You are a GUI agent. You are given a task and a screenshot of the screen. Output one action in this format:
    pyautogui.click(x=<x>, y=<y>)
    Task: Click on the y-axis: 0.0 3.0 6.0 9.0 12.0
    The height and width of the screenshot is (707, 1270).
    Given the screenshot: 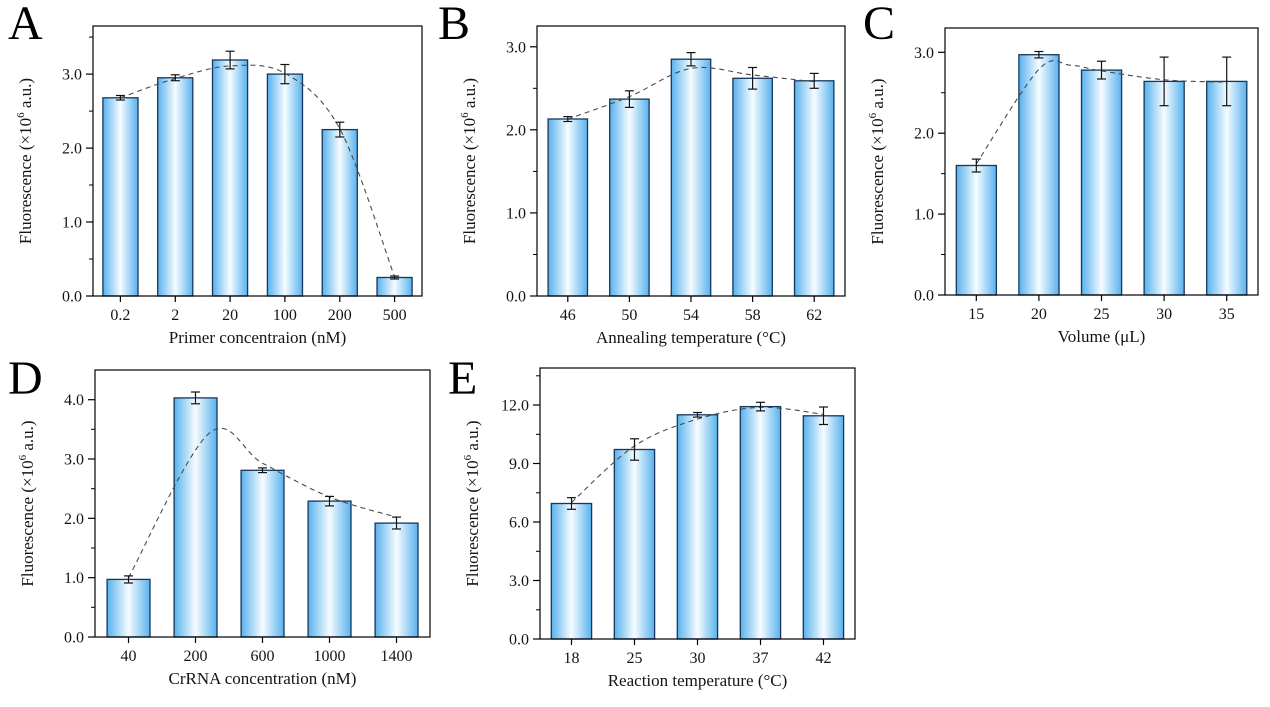 What is the action you would take?
    pyautogui.click(x=520, y=512)
    